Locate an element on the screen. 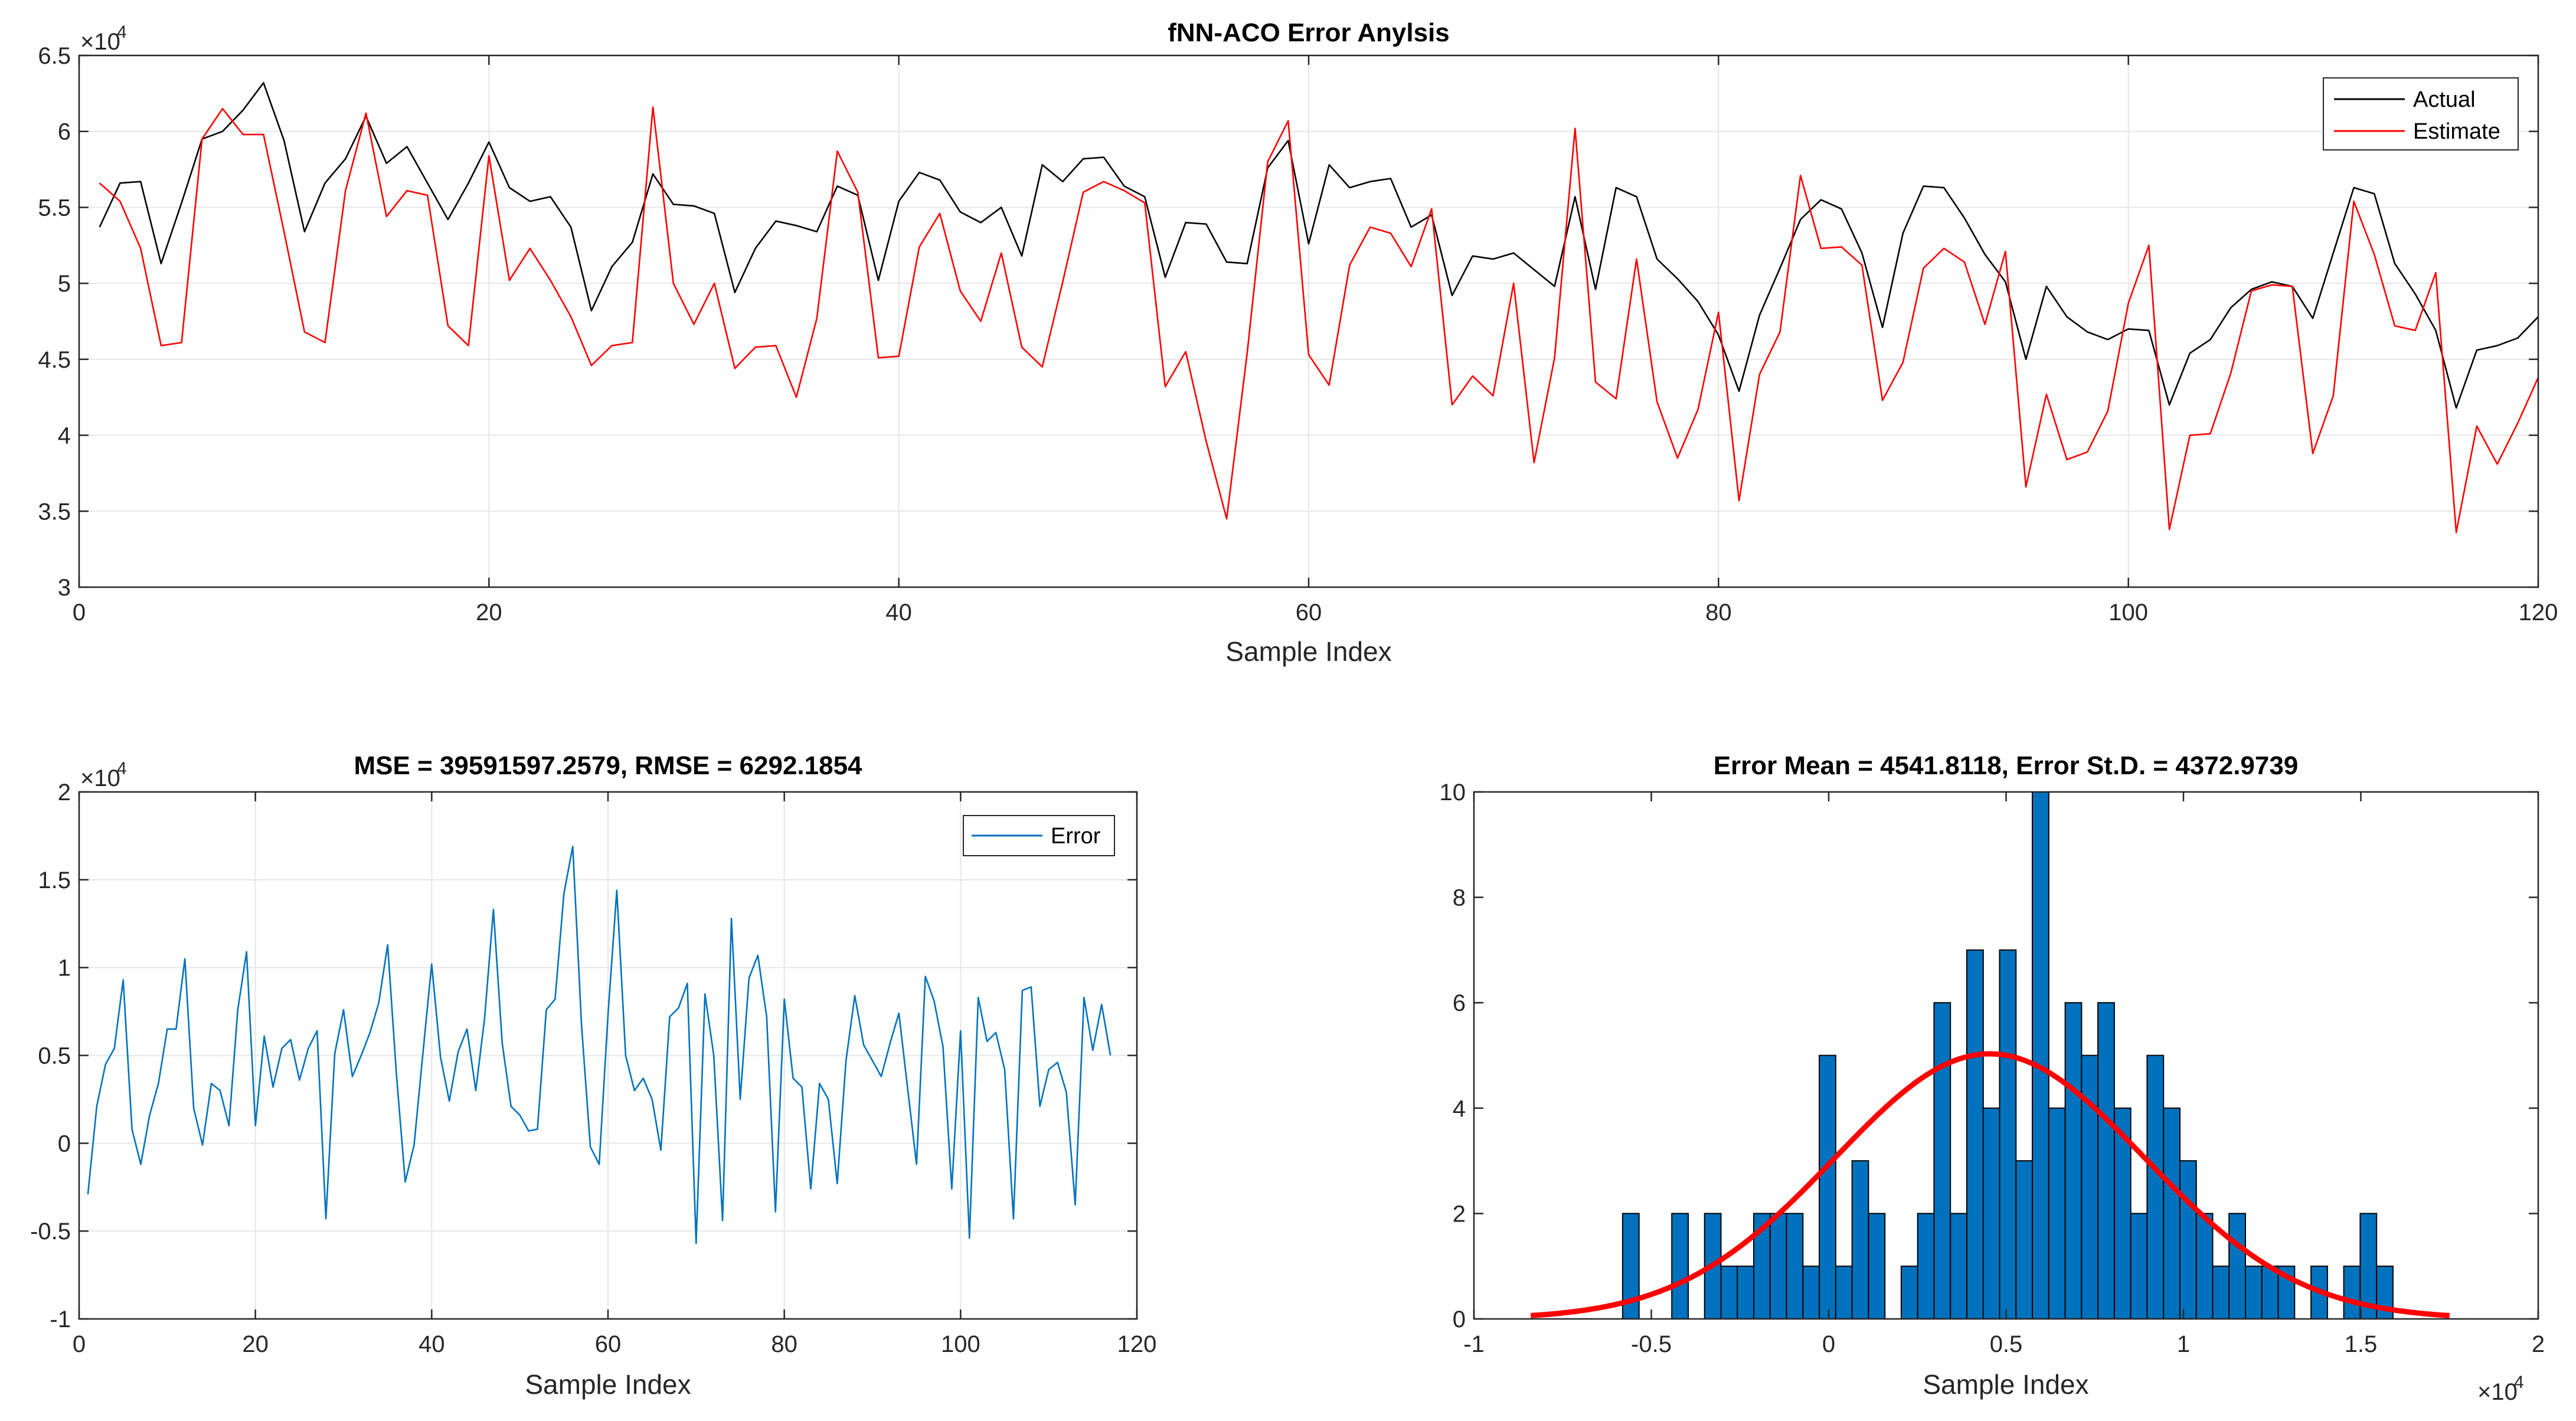 Image resolution: width=2576 pixels, height=1421 pixels. histogram-x-tick-label: 1.5 is located at coordinates (2361, 1344).